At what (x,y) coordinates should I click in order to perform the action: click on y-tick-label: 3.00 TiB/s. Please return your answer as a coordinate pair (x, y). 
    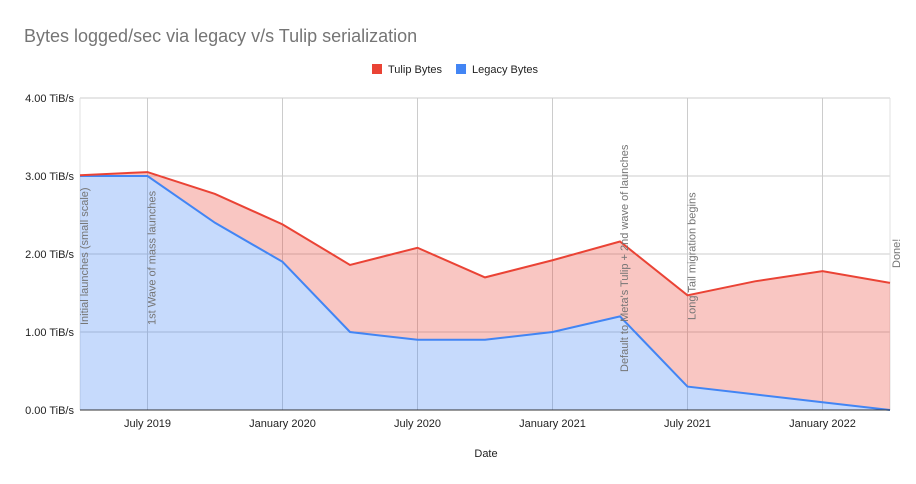
    Looking at the image, I should click on (49, 177).